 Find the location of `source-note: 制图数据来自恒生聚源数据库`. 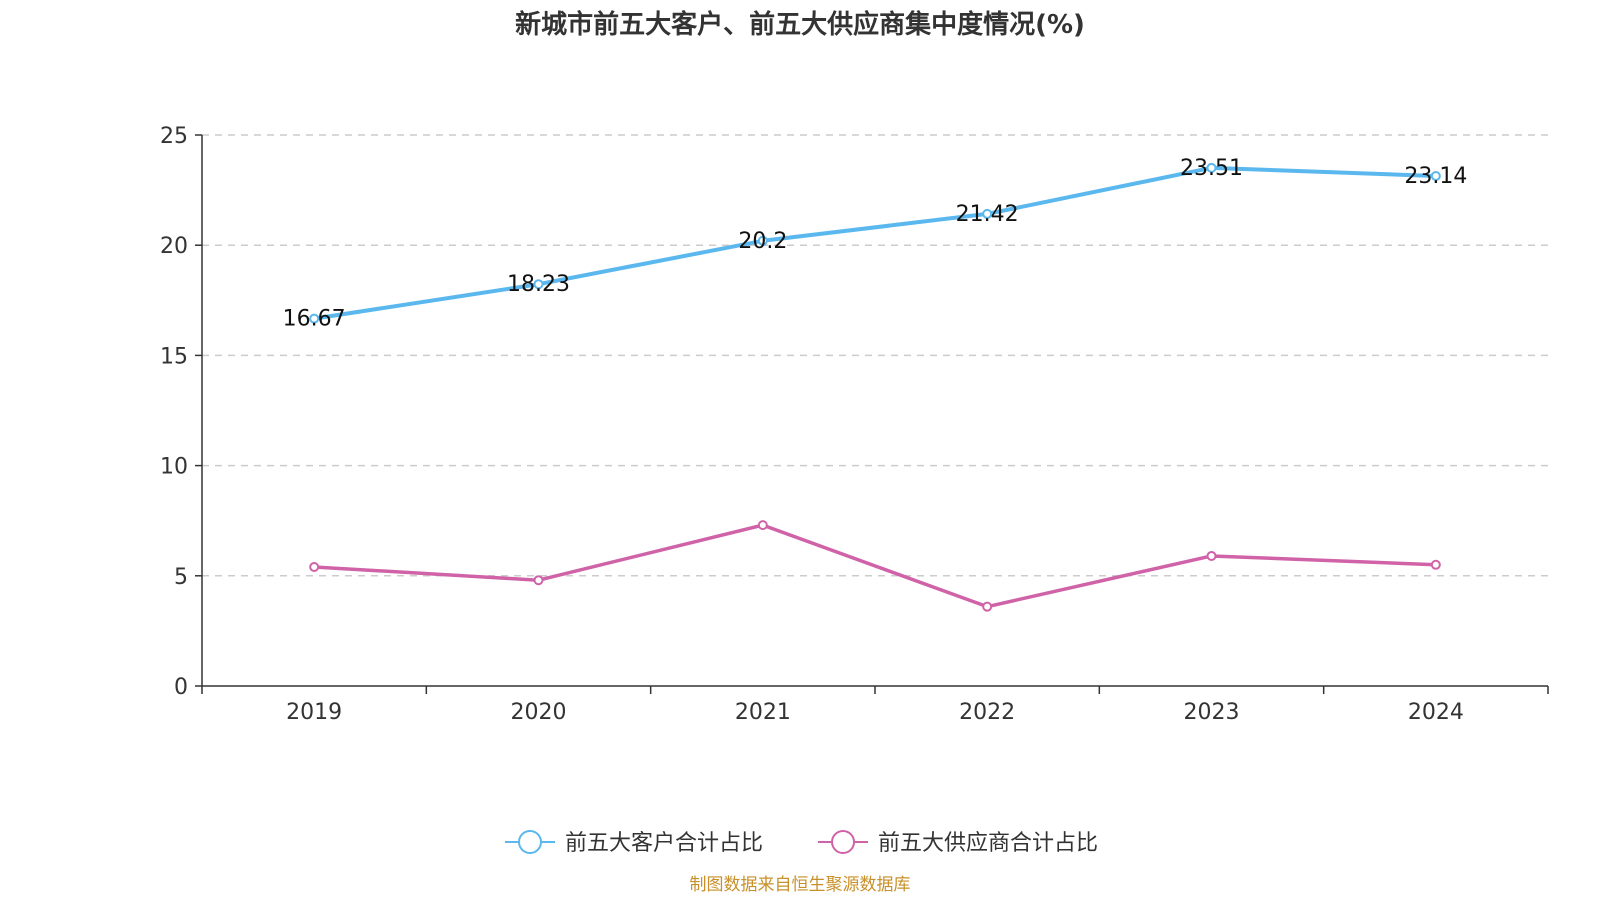

source-note: 制图数据来自恒生聚源数据库 is located at coordinates (800, 885).